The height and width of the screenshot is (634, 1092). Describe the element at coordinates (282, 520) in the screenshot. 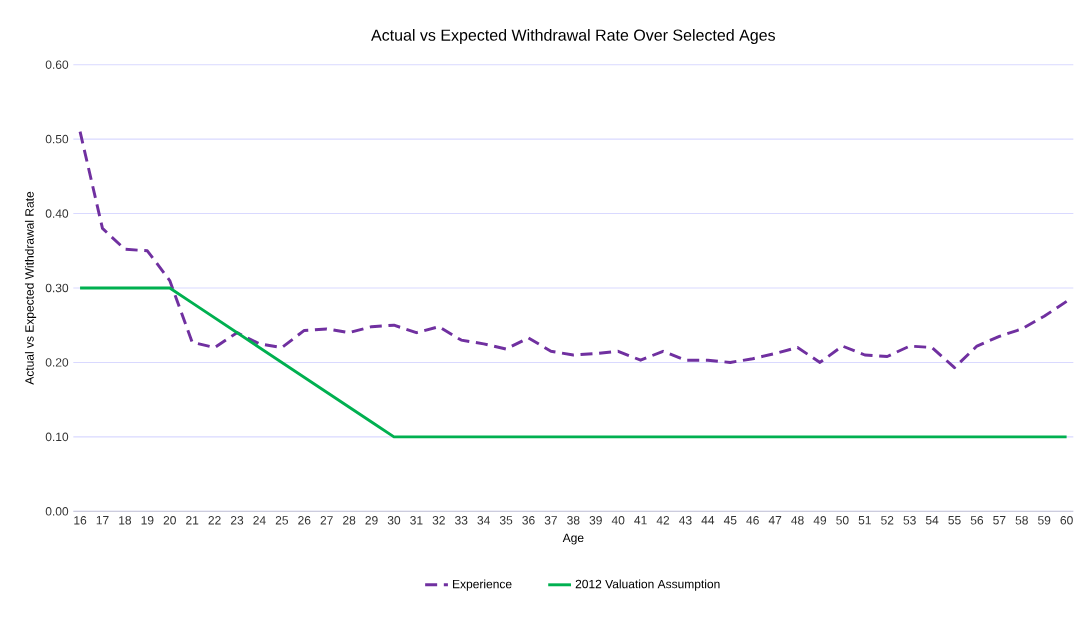

I see `x-tick-label: 25` at that location.